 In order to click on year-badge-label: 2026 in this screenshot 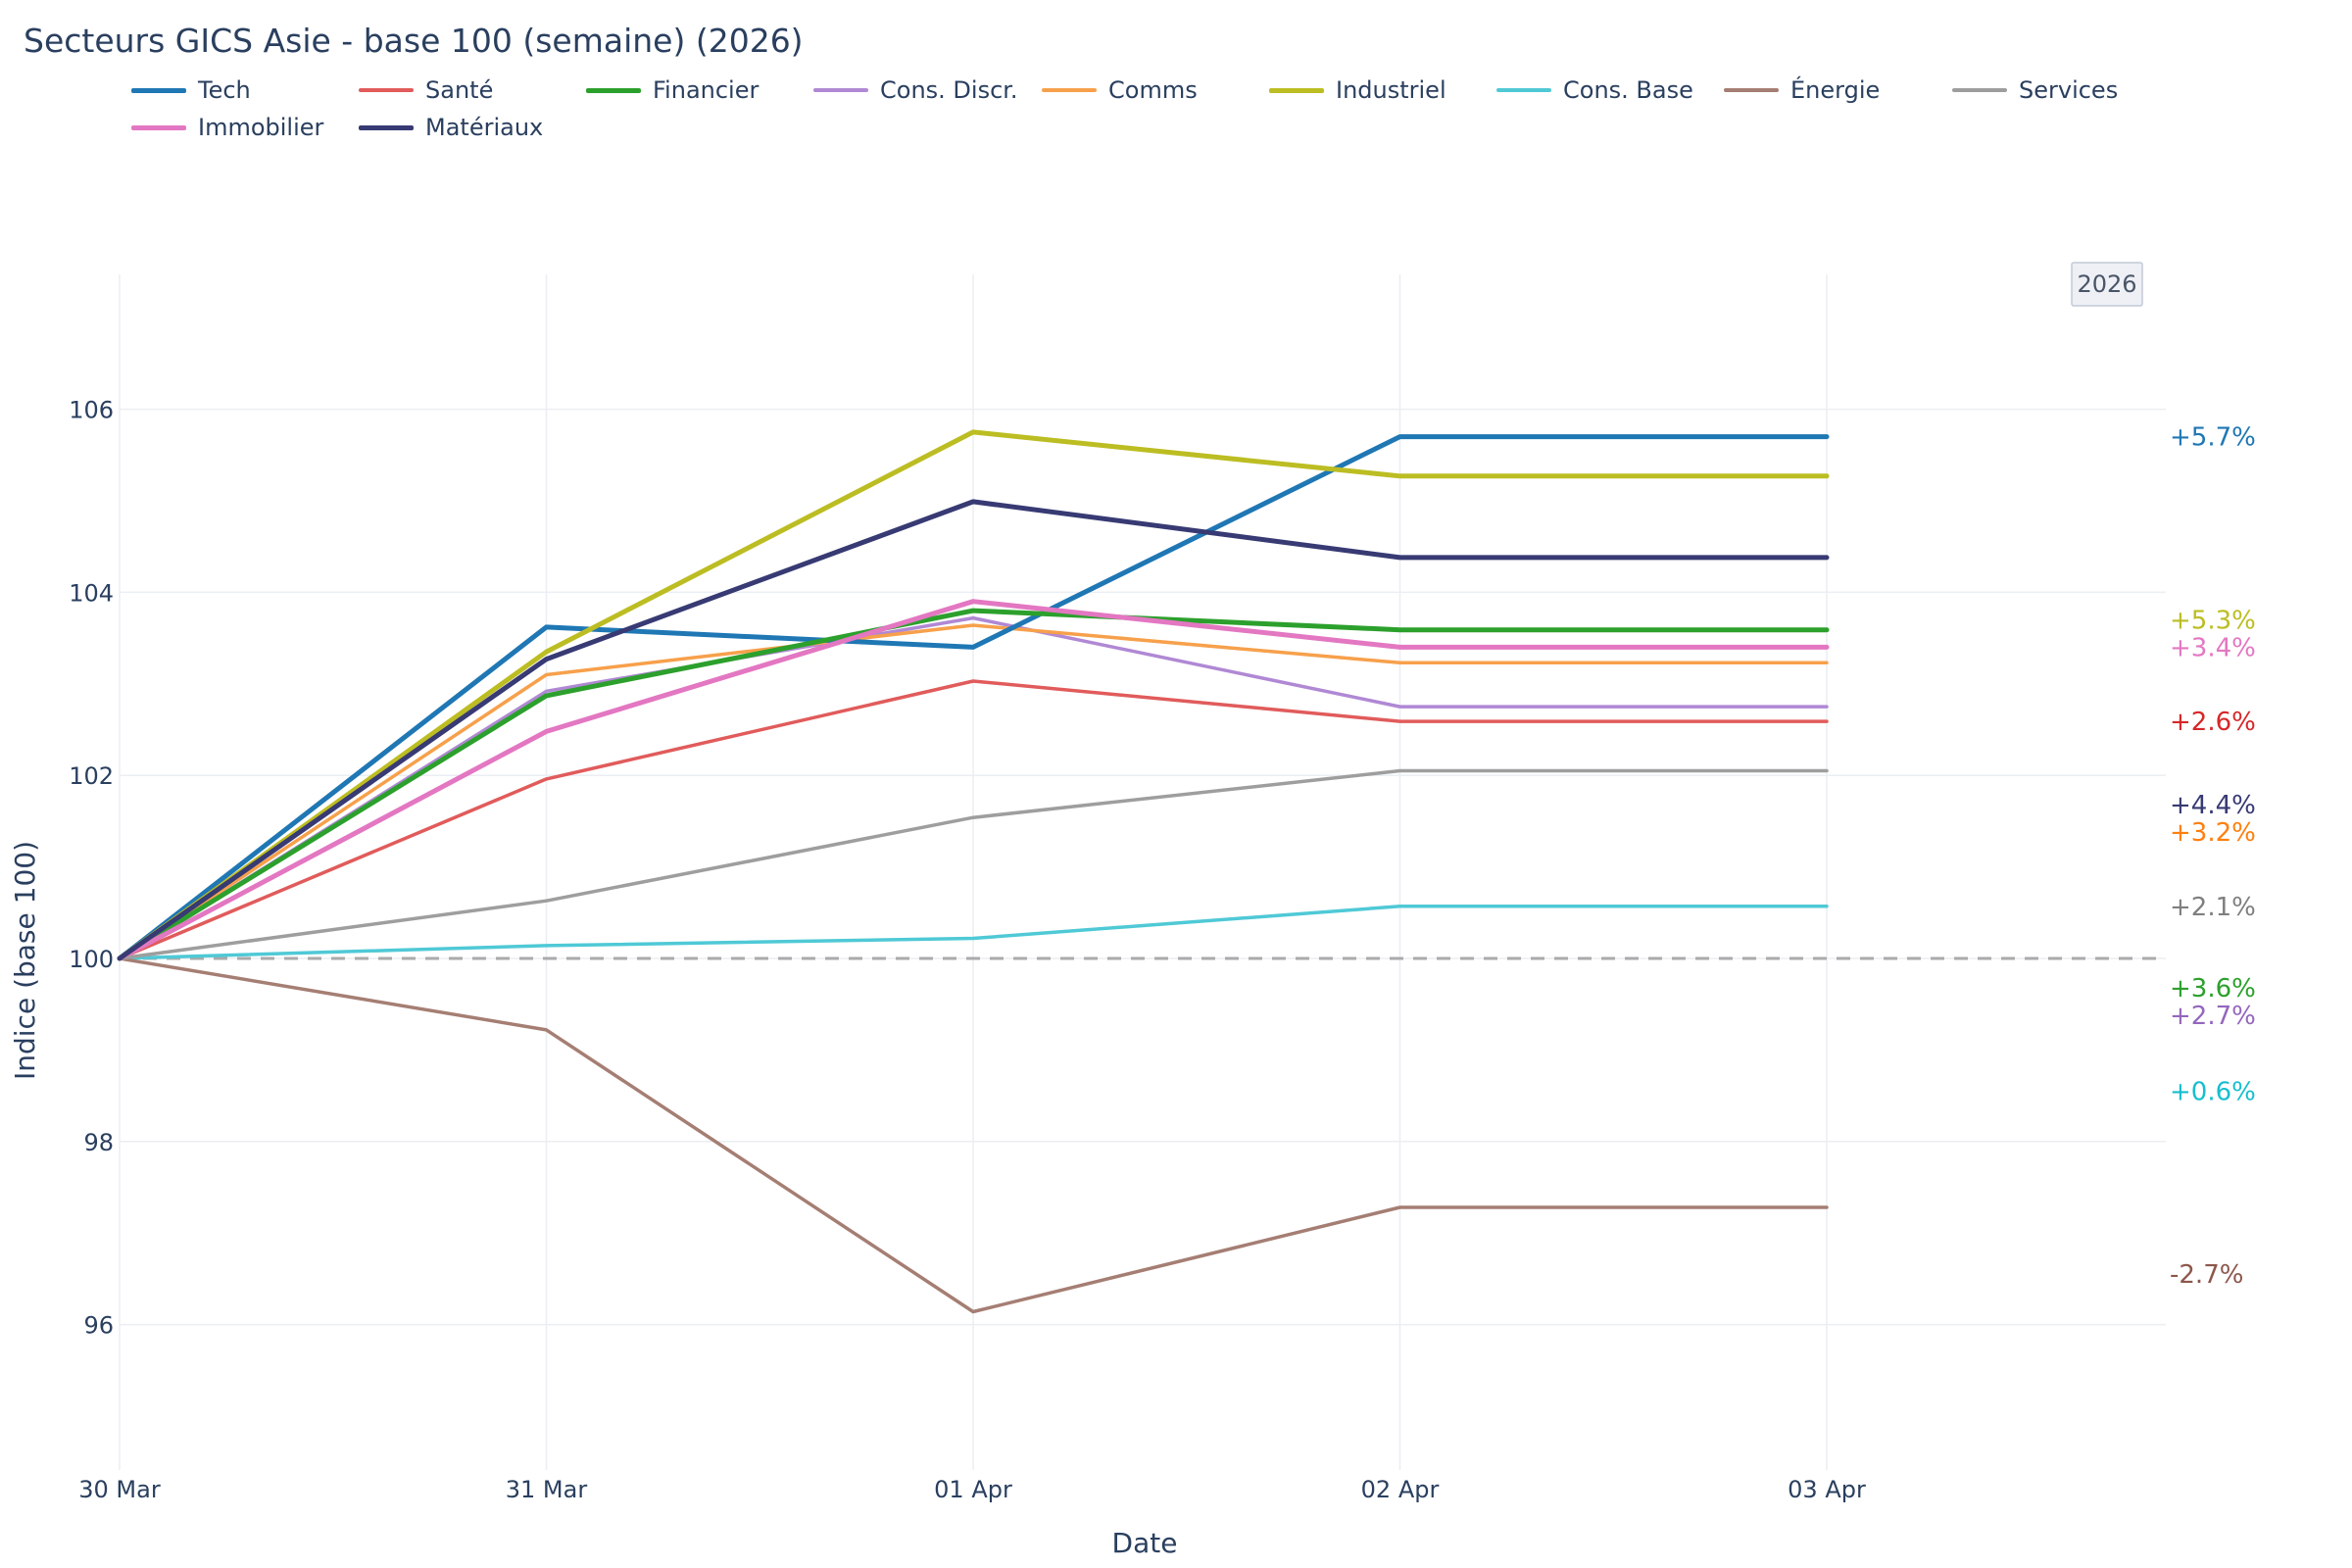, I will do `click(2106, 284)`.